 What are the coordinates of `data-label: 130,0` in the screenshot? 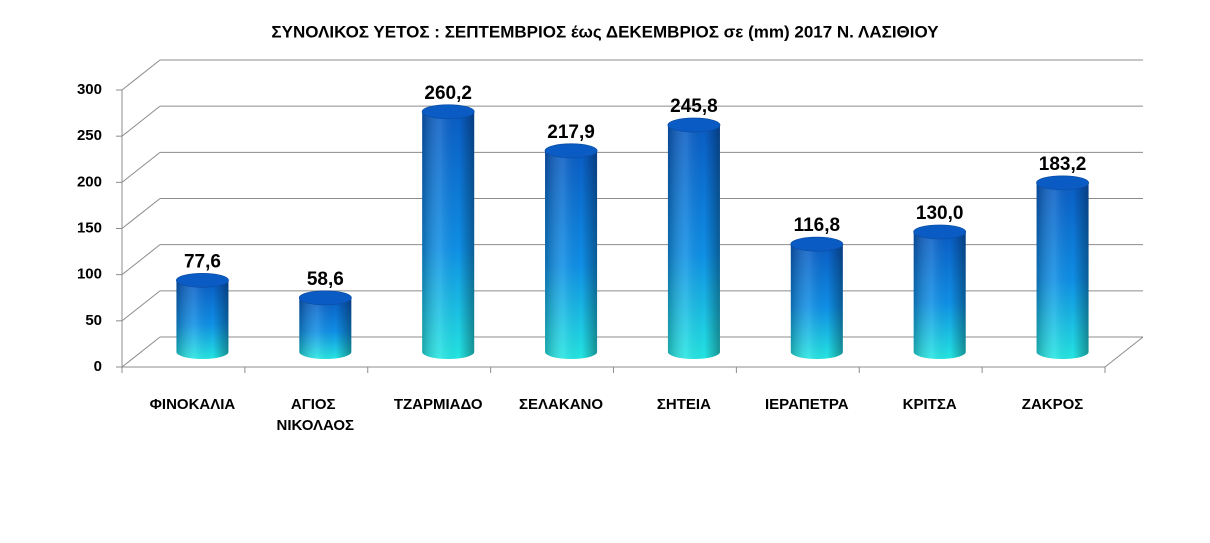 It's located at (940, 213).